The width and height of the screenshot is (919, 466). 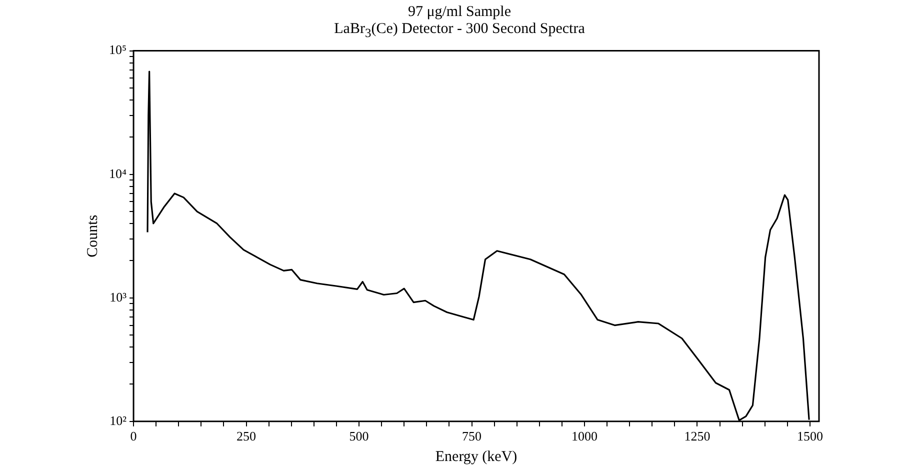 What do you see at coordinates (585, 436) in the screenshot?
I see `x-tick-label: 1000` at bounding box center [585, 436].